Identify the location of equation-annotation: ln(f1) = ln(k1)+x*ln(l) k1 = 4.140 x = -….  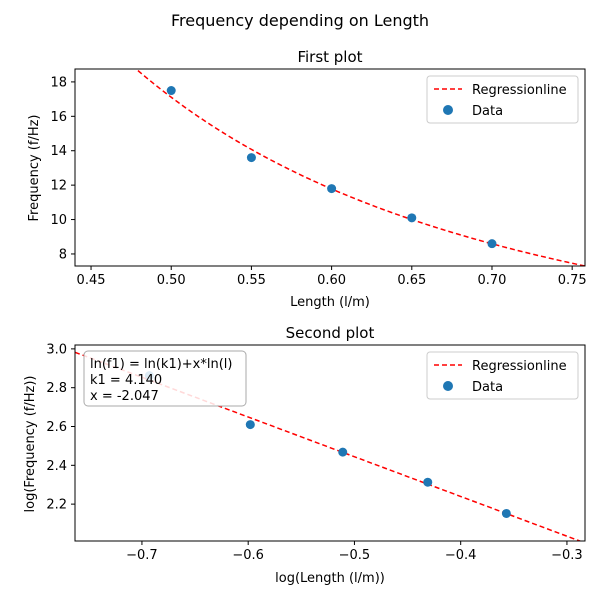
(165, 378).